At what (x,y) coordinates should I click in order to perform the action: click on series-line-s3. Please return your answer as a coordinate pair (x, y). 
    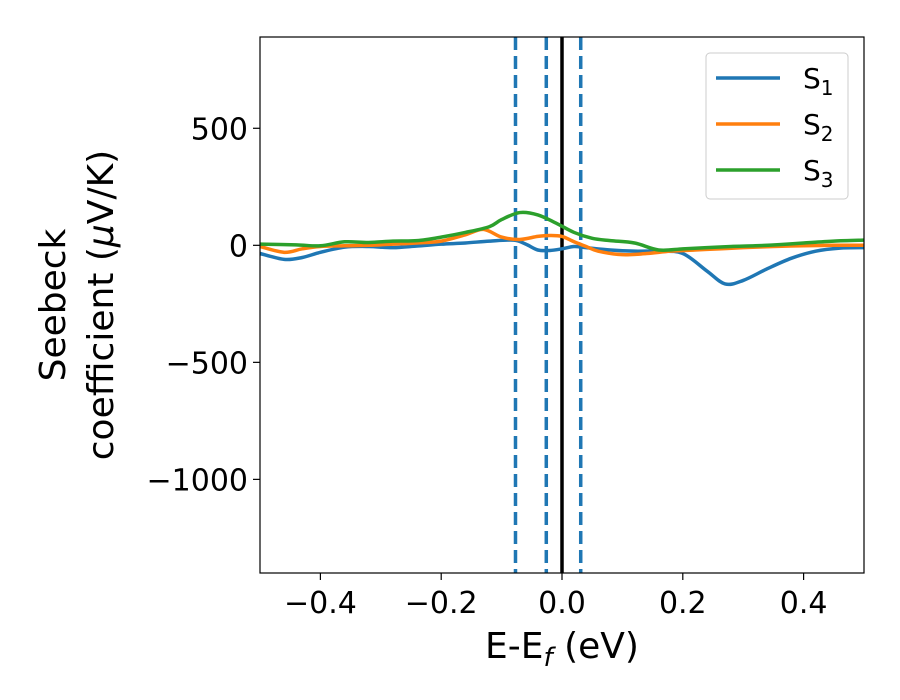
    Looking at the image, I should click on (562, 231).